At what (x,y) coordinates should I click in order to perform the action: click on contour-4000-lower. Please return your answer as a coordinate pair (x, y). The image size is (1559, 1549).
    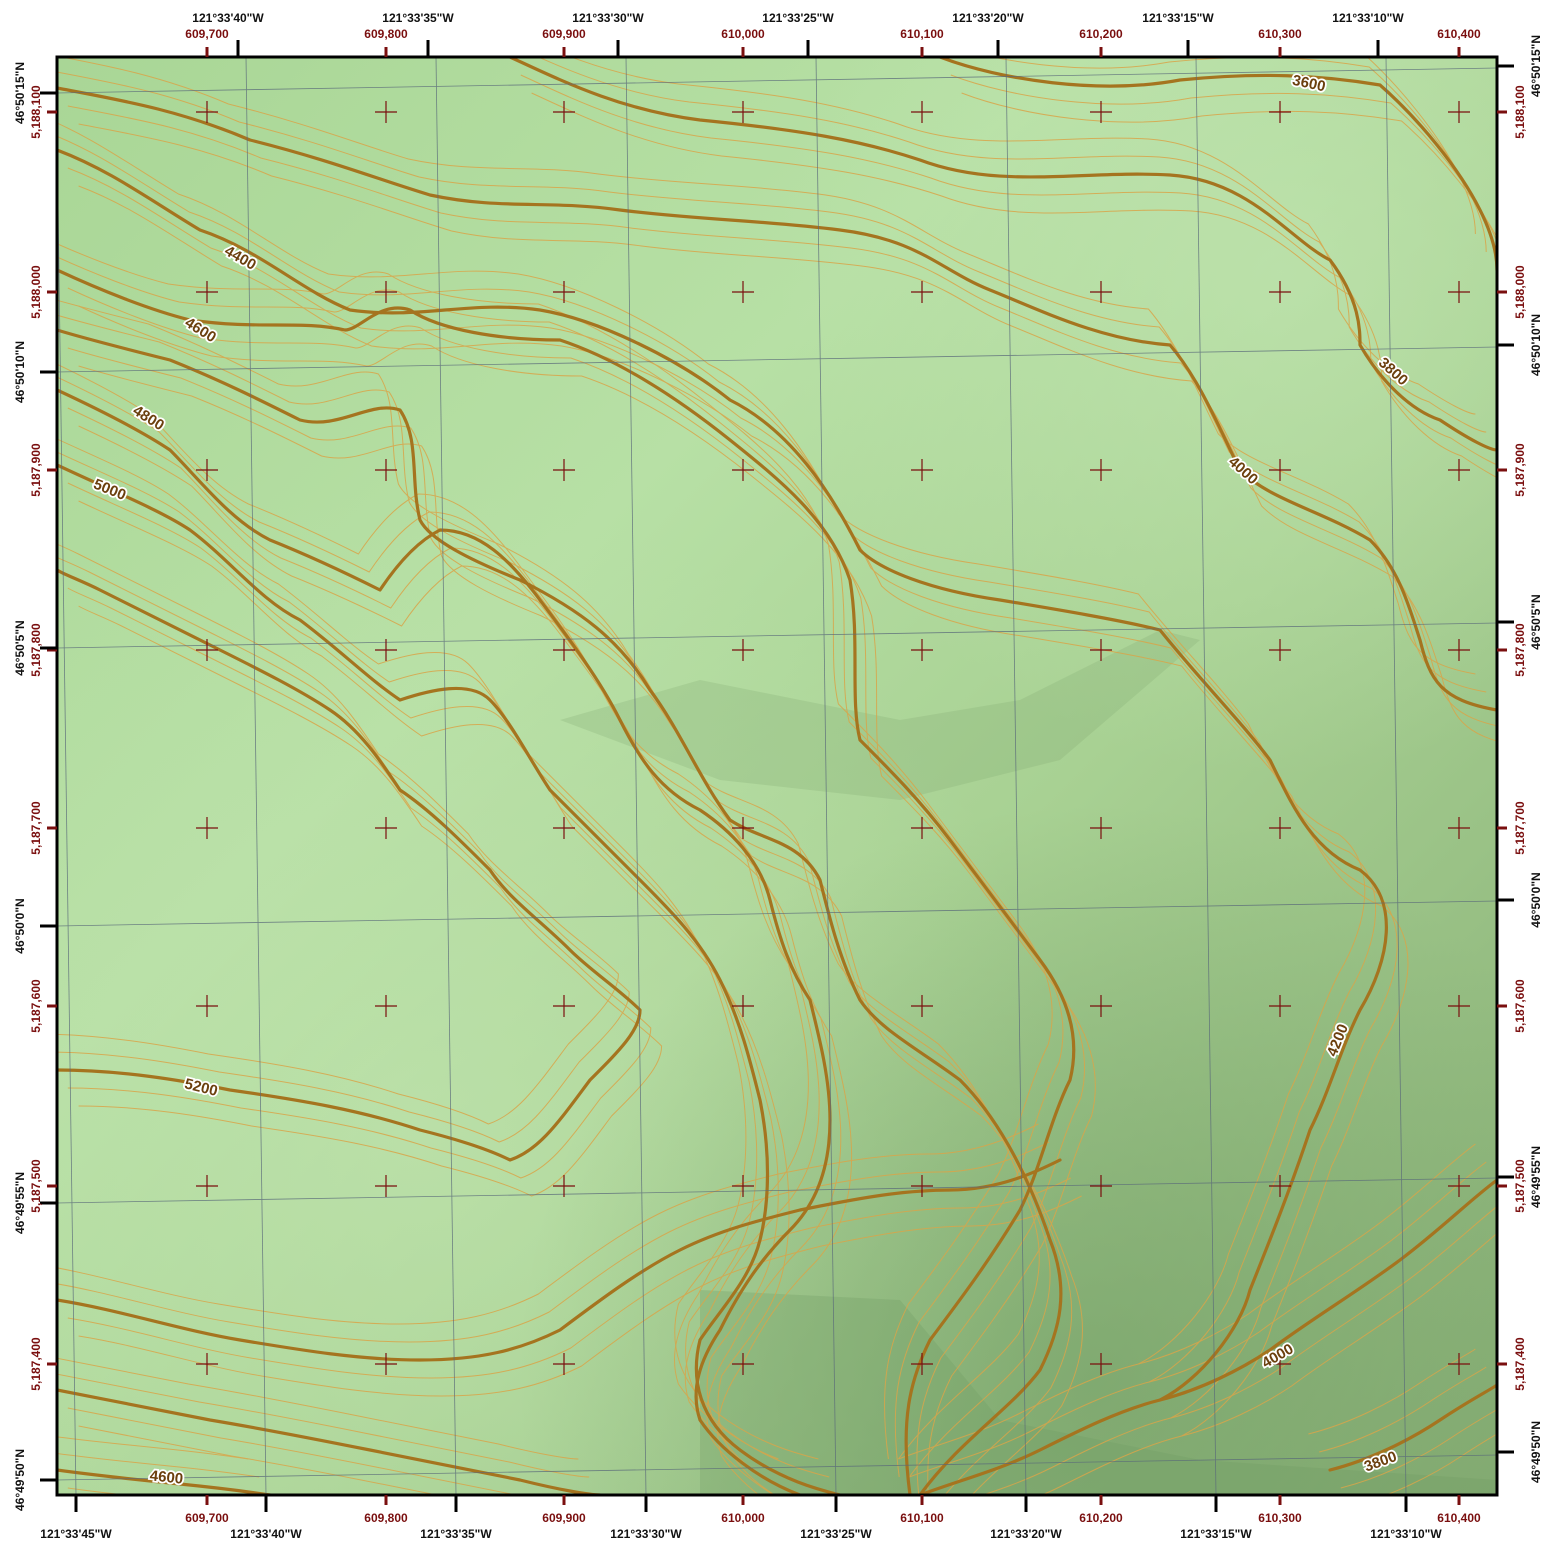
    Looking at the image, I should click on (1327, 1290).